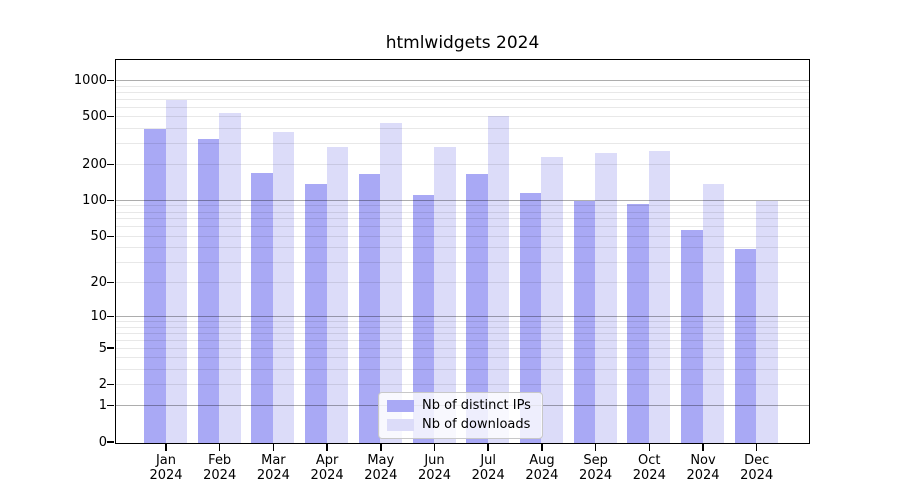  What do you see at coordinates (400, 425) in the screenshot?
I see `legend-swatch-downloads-icon` at bounding box center [400, 425].